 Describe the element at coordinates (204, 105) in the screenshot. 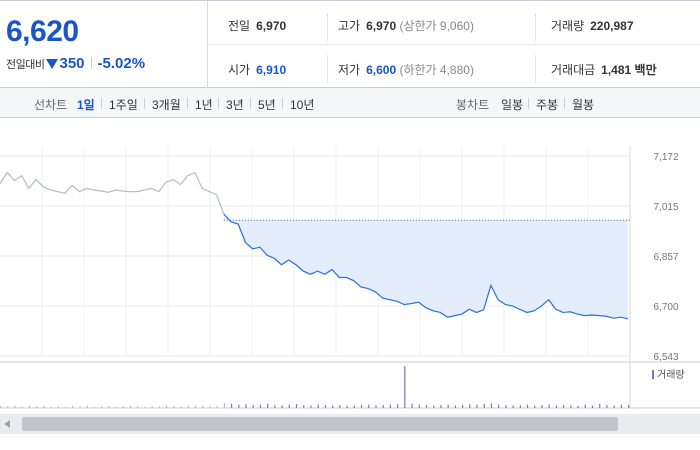

I see `tab-1year: 1년` at that location.